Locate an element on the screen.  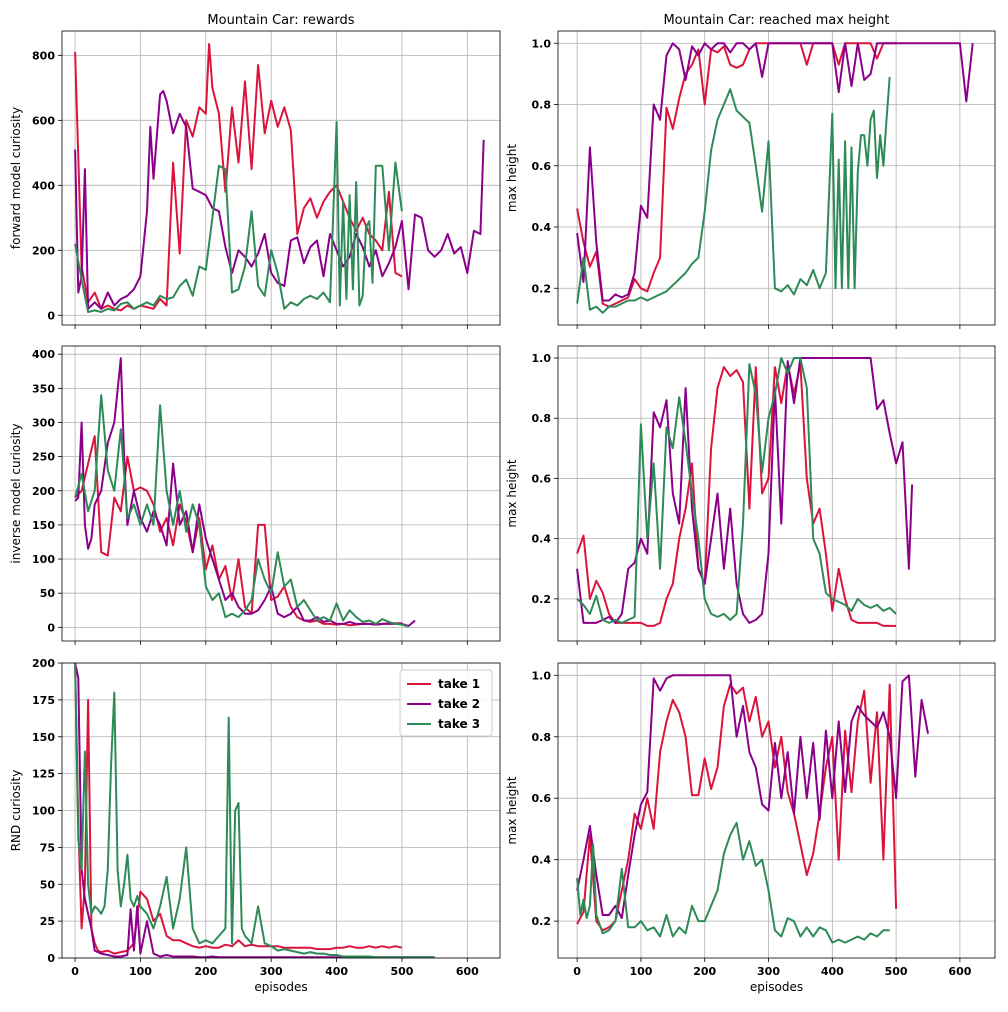
chart-title: Mountain Car: rewards is located at coordinates (280, 20).